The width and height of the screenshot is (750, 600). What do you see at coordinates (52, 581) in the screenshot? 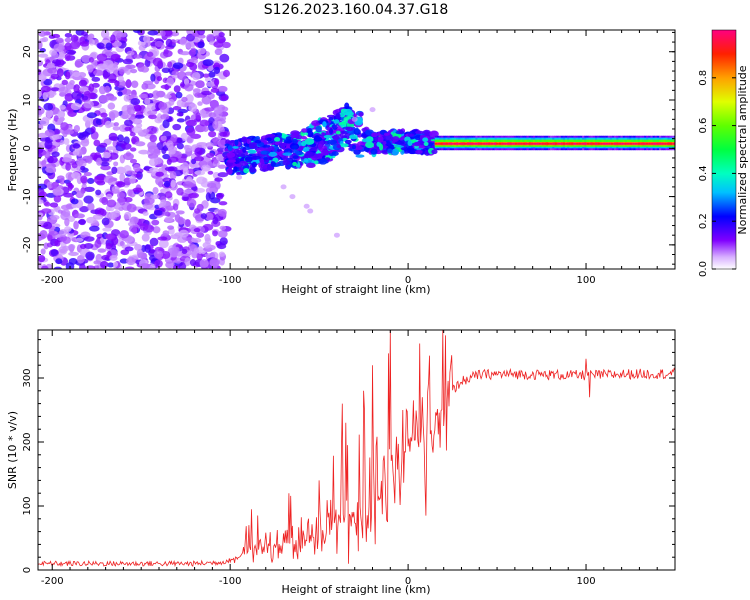
I see `x-tick-label: -200` at bounding box center [52, 581].